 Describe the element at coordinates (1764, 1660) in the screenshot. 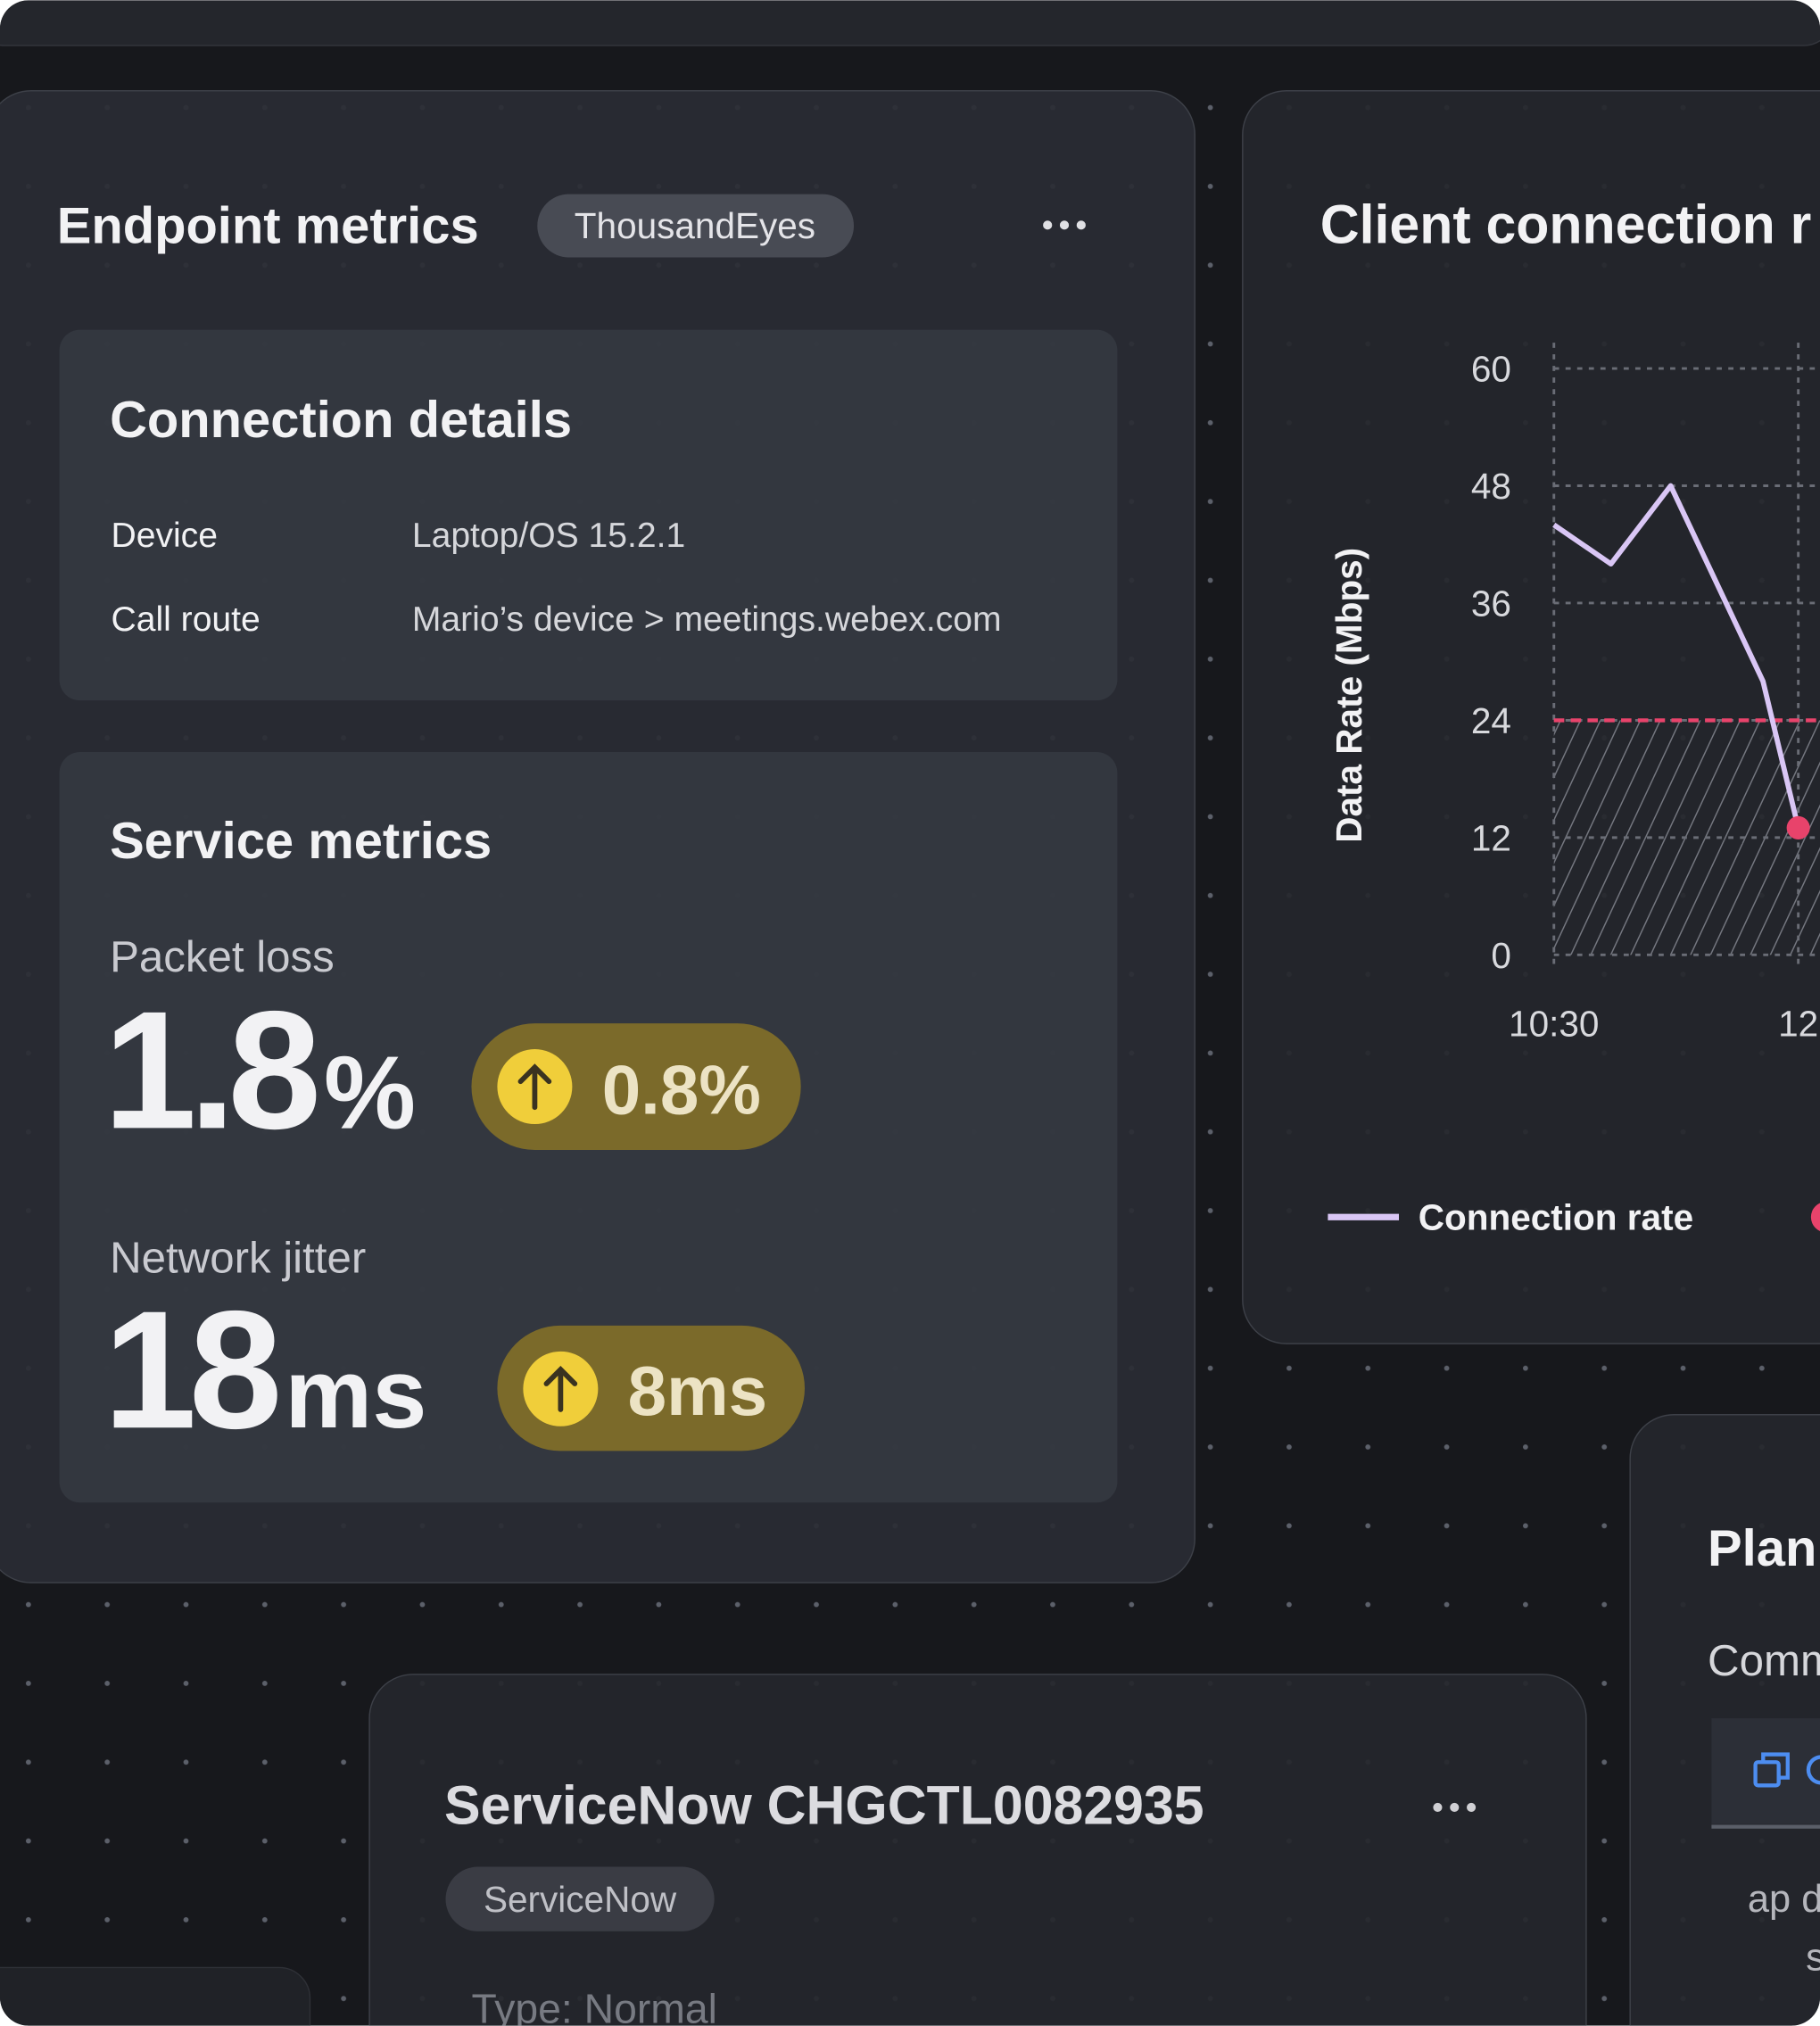

I see `card-subtitle: Comm` at that location.